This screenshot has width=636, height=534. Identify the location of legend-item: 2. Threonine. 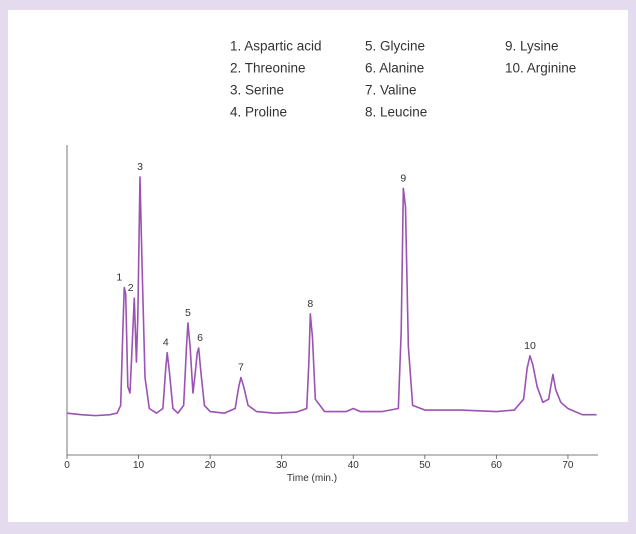
(268, 68).